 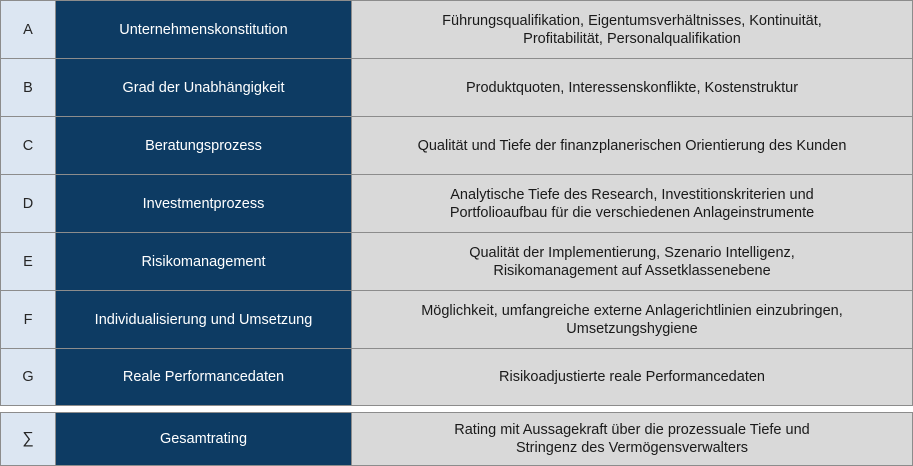 What do you see at coordinates (28, 319) in the screenshot?
I see `criteria-letter: F` at bounding box center [28, 319].